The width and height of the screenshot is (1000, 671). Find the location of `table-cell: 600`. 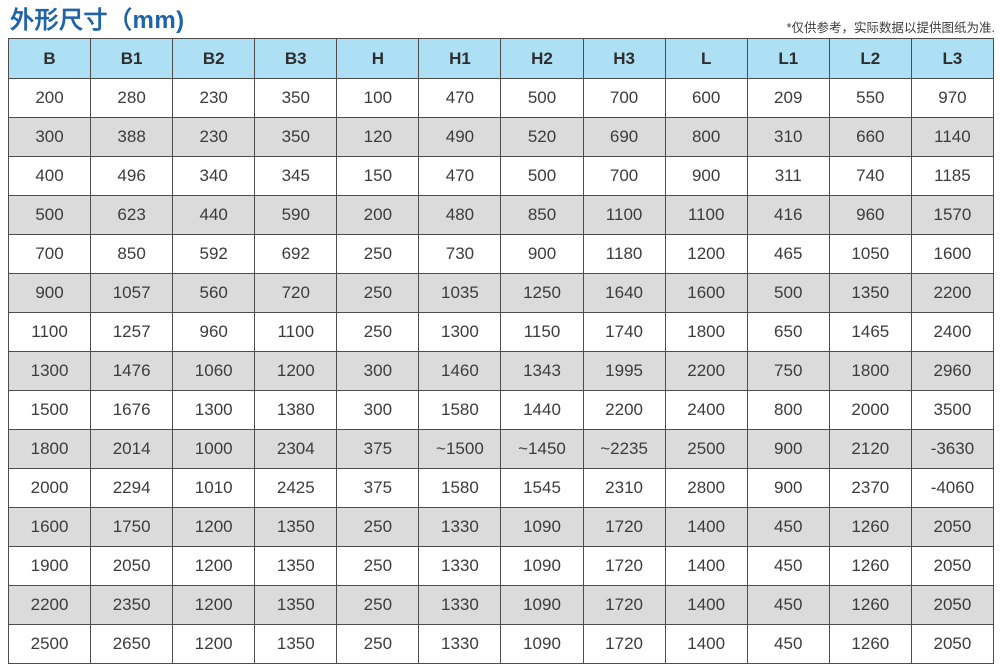

table-cell: 600 is located at coordinates (706, 98).